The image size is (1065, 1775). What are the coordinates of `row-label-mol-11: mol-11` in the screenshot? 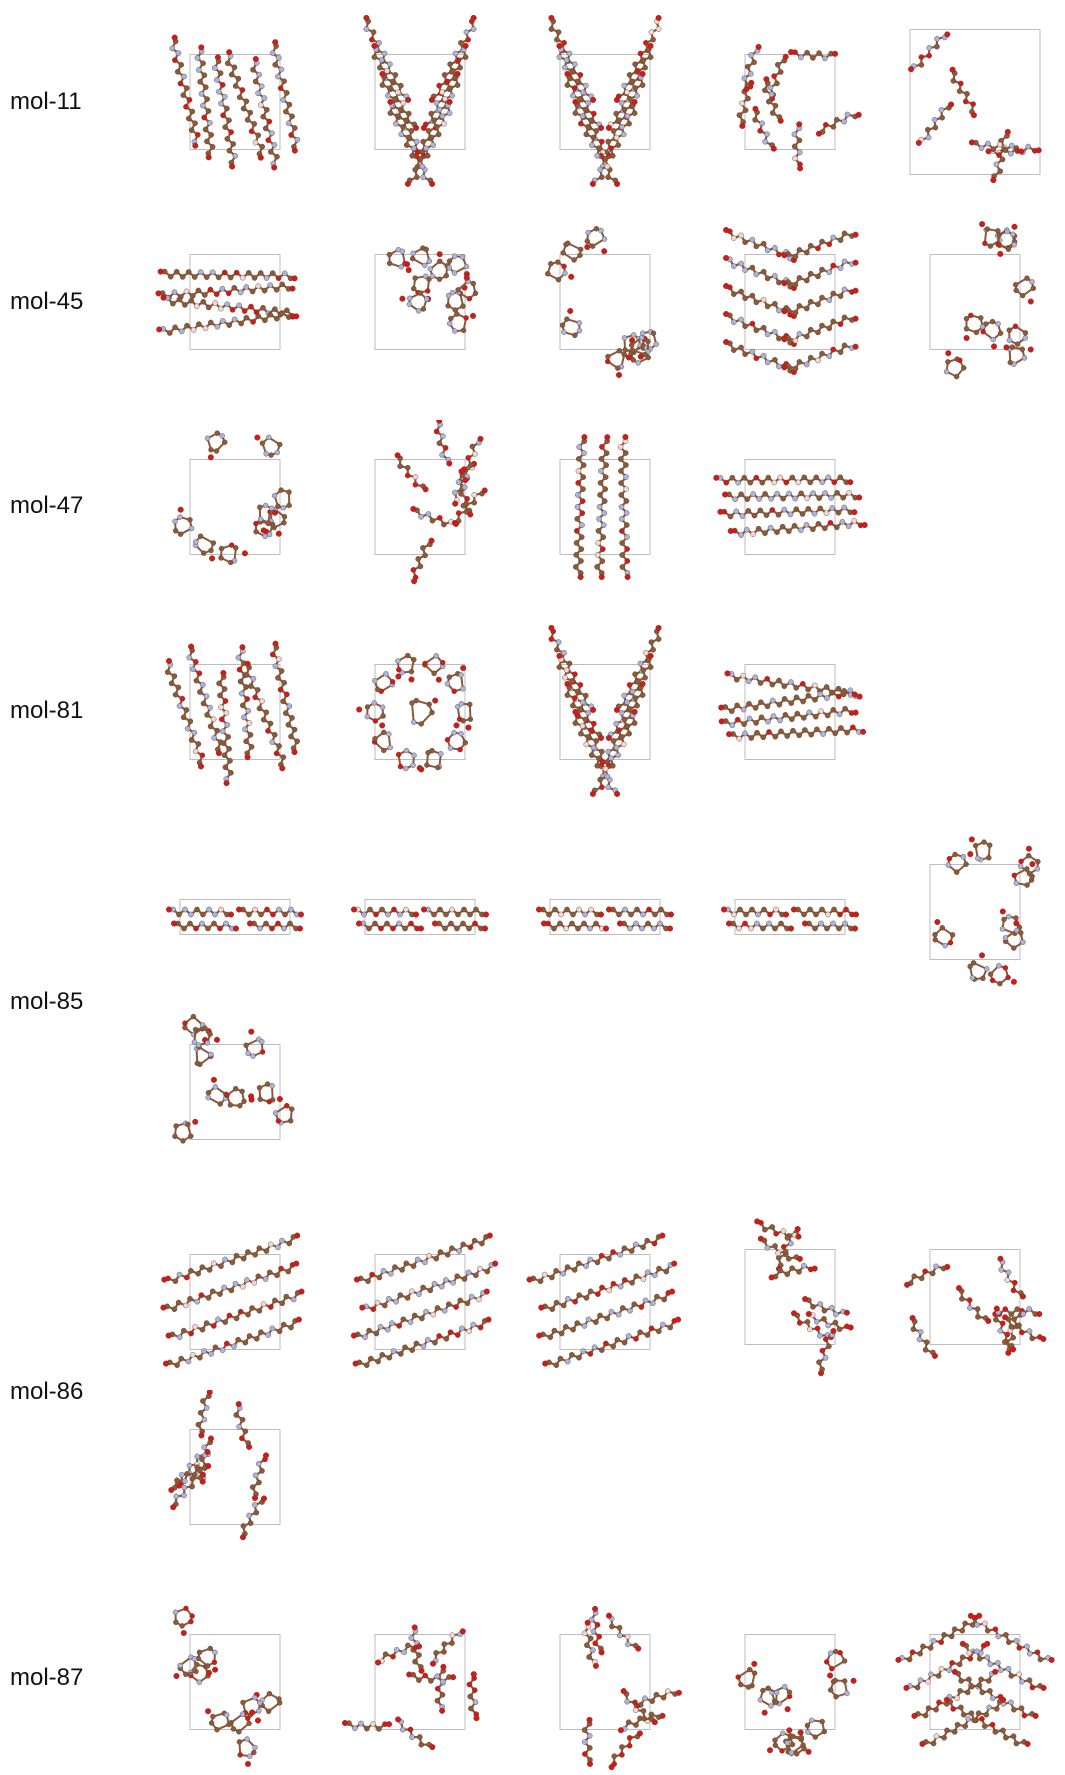 It's located at (46, 101).